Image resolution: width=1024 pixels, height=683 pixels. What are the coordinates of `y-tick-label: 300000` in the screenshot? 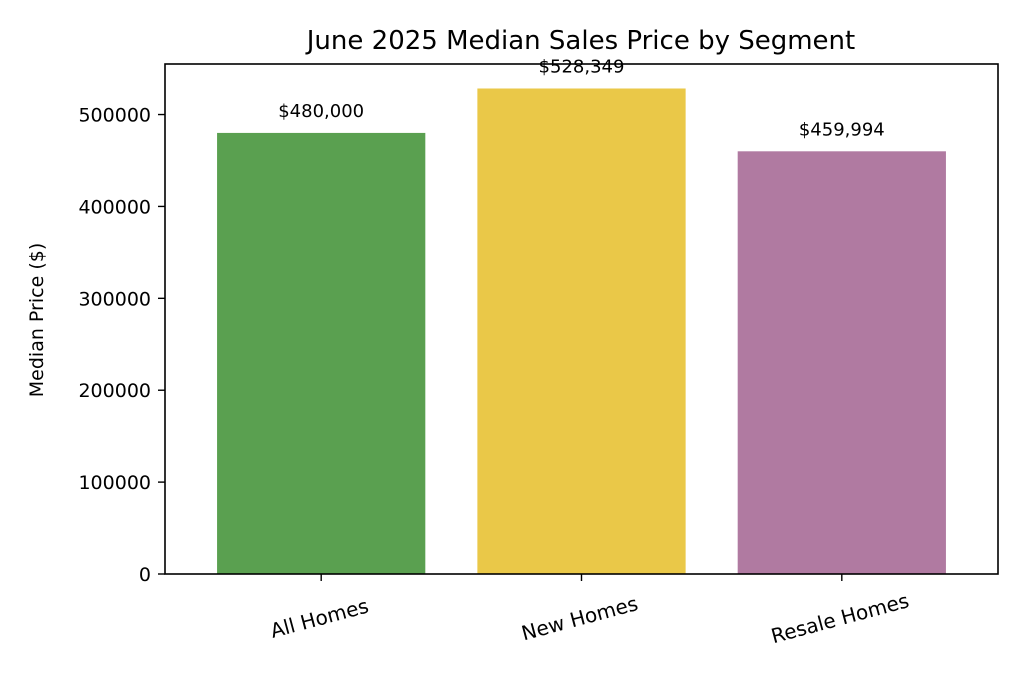 It's located at (114, 299).